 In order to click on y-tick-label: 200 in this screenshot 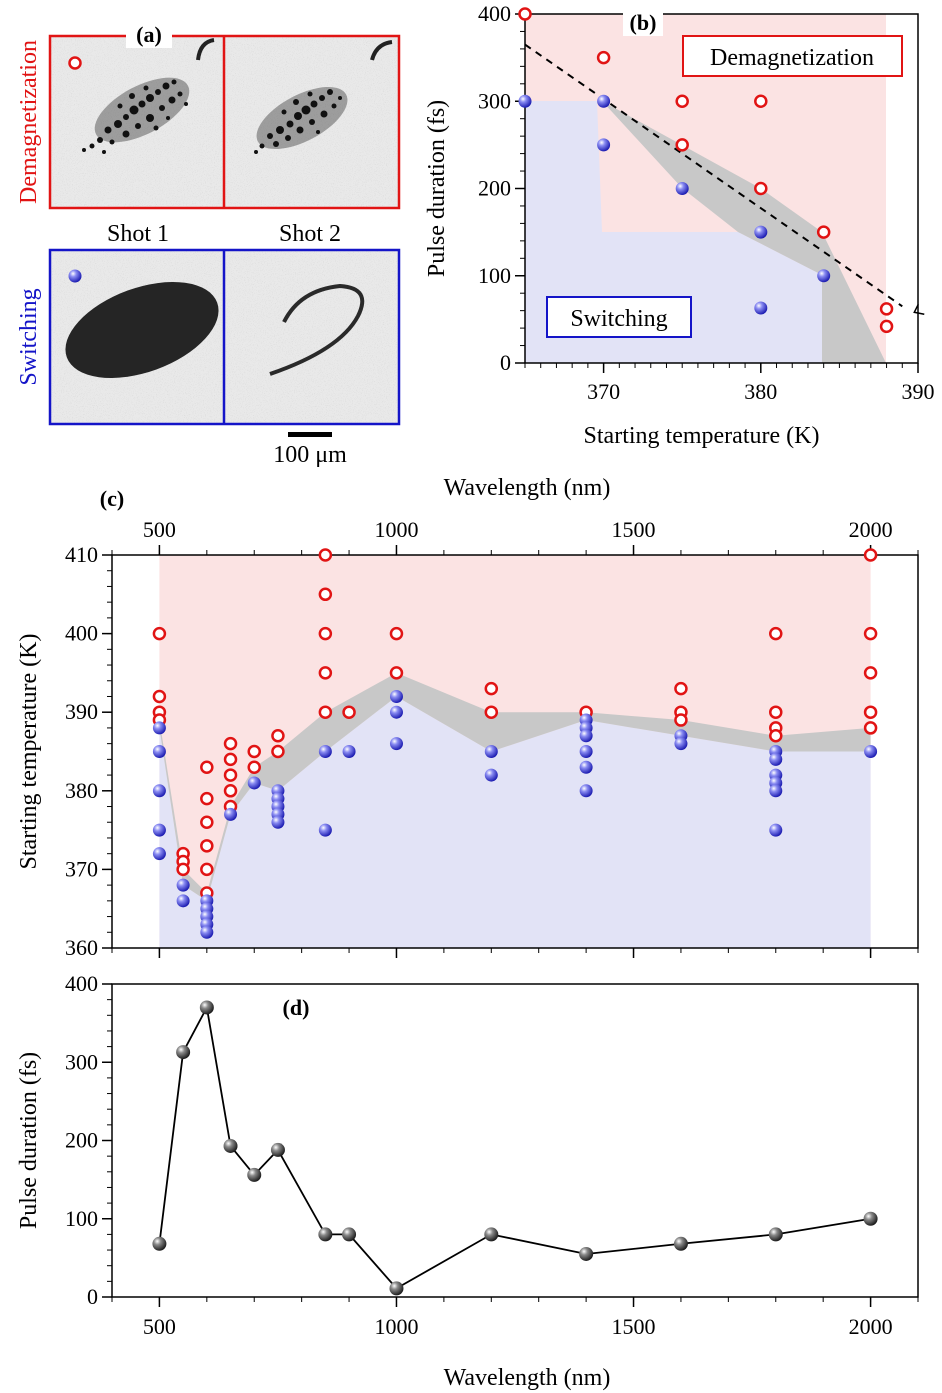, I will do `click(494, 188)`.